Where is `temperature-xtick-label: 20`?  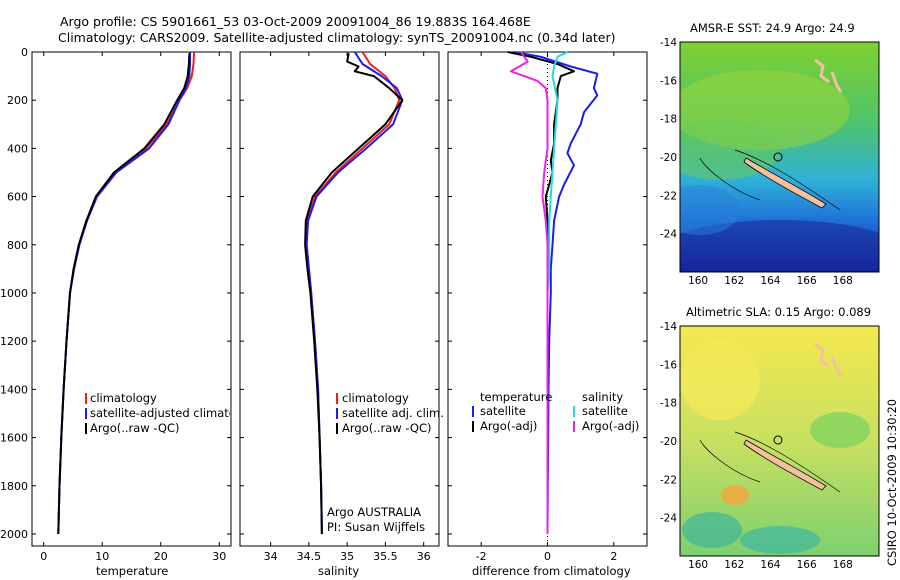
temperature-xtick-label: 20 is located at coordinates (161, 556).